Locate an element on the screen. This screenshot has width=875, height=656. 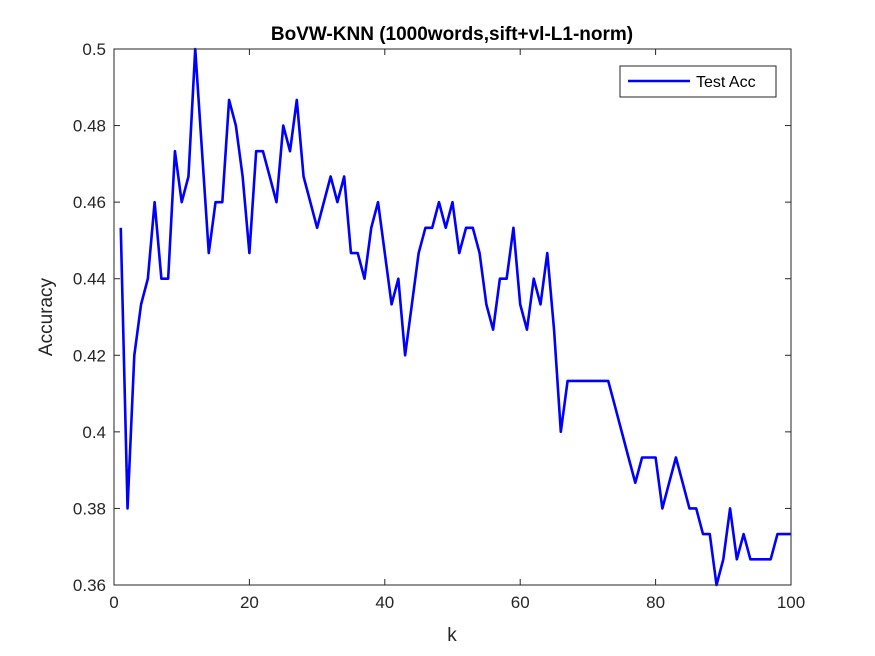
y-tick-label: 0.44 is located at coordinates (89, 279).